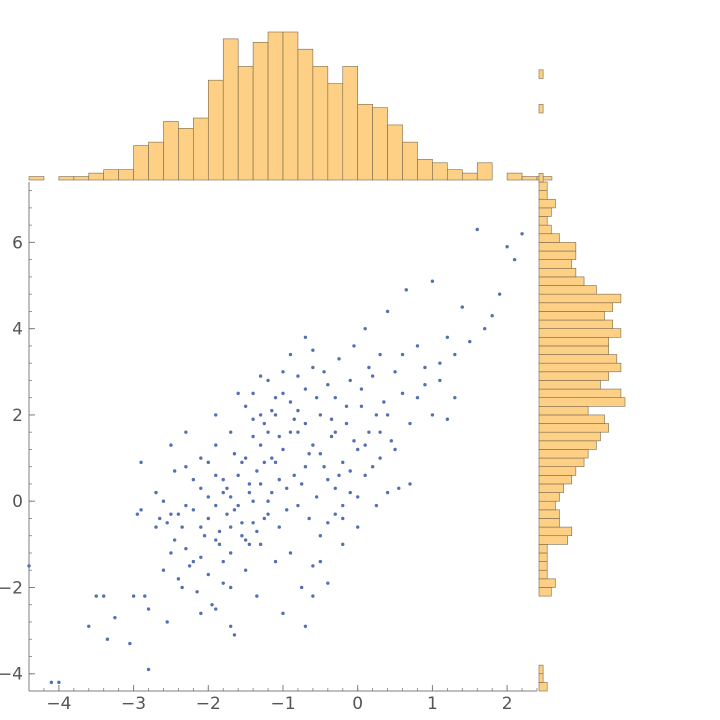 The width and height of the screenshot is (720, 720). What do you see at coordinates (11, 588) in the screenshot?
I see `y-tick-label: −2` at bounding box center [11, 588].